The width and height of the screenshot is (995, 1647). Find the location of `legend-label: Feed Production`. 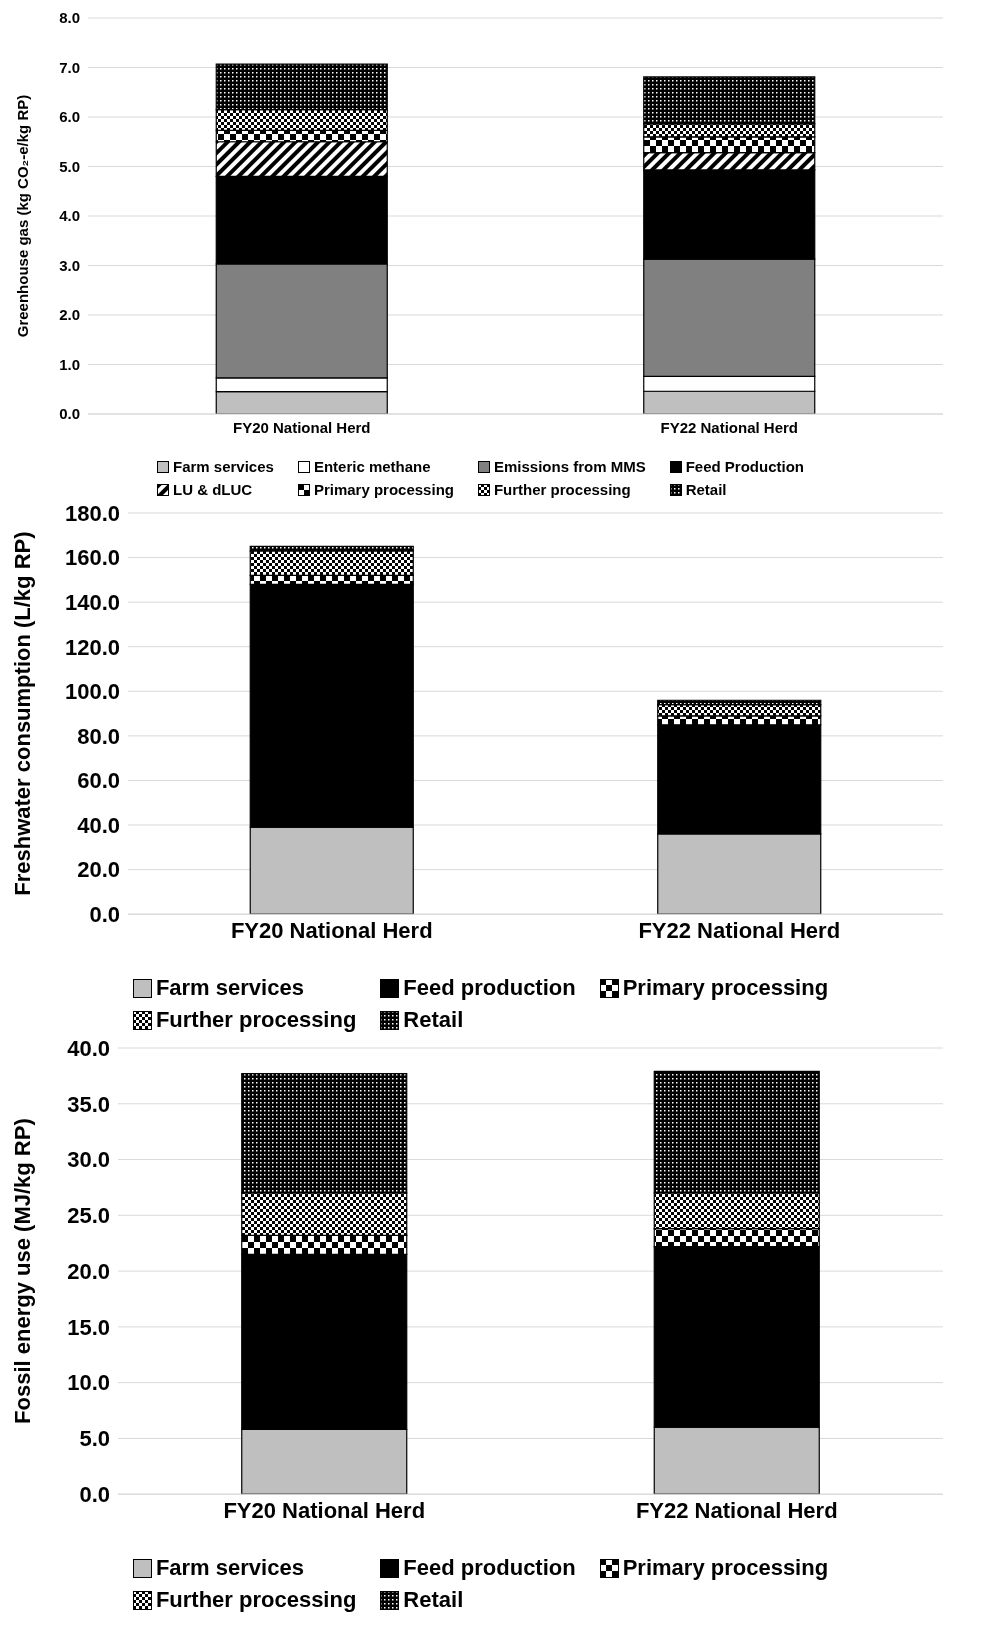

legend-label: Feed Production is located at coordinates (744, 466).